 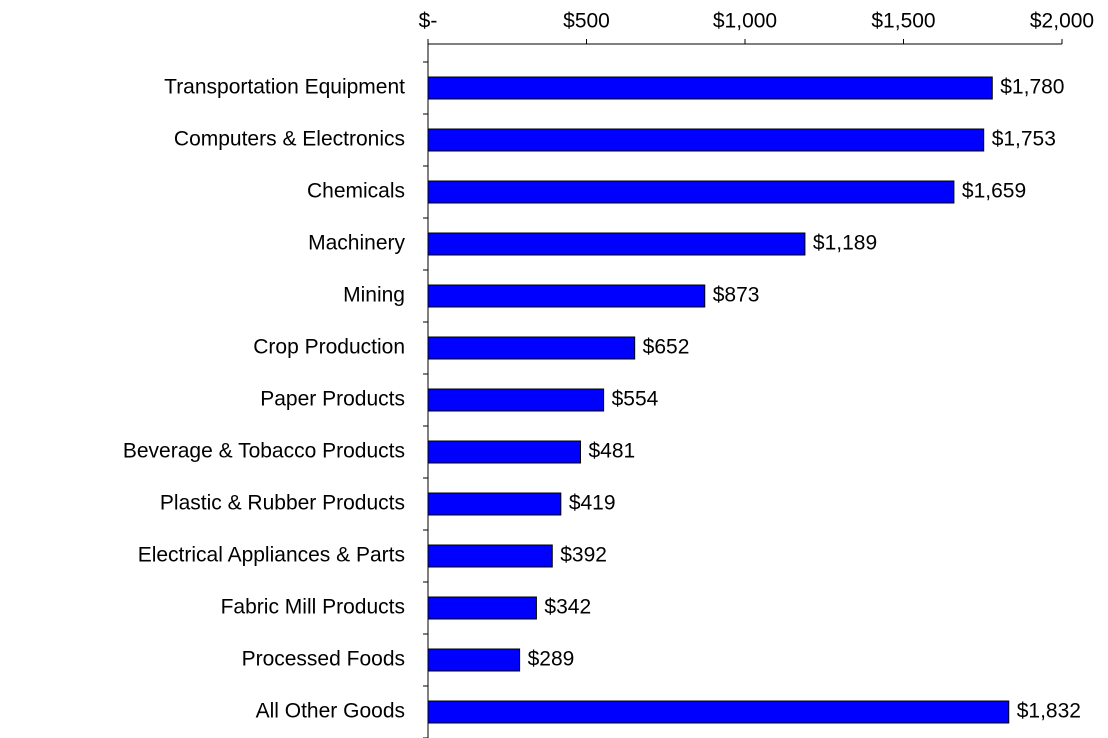 What do you see at coordinates (1032, 87) in the screenshot?
I see `value-label: $1,780` at bounding box center [1032, 87].